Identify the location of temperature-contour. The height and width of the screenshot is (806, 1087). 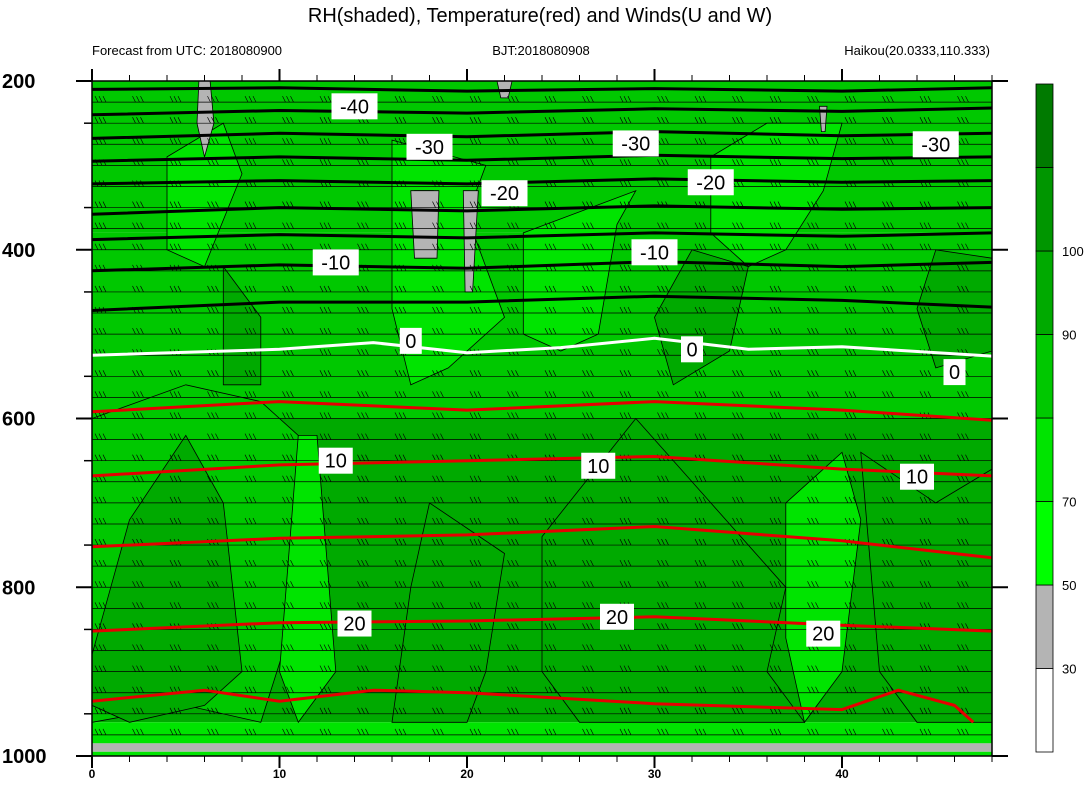
(542, 411).